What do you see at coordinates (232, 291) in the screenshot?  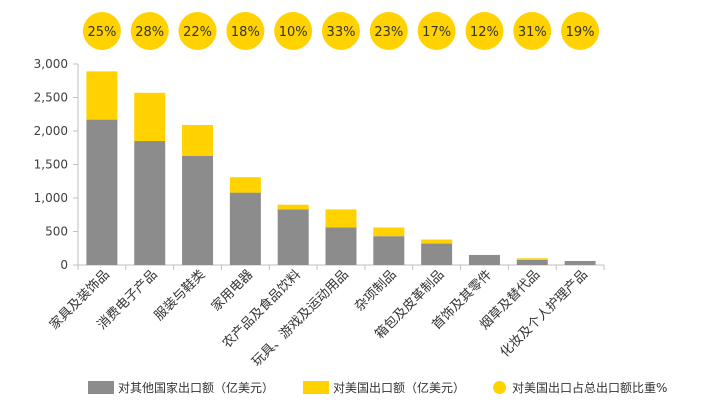 I see `x-tick-label: 家用电器` at bounding box center [232, 291].